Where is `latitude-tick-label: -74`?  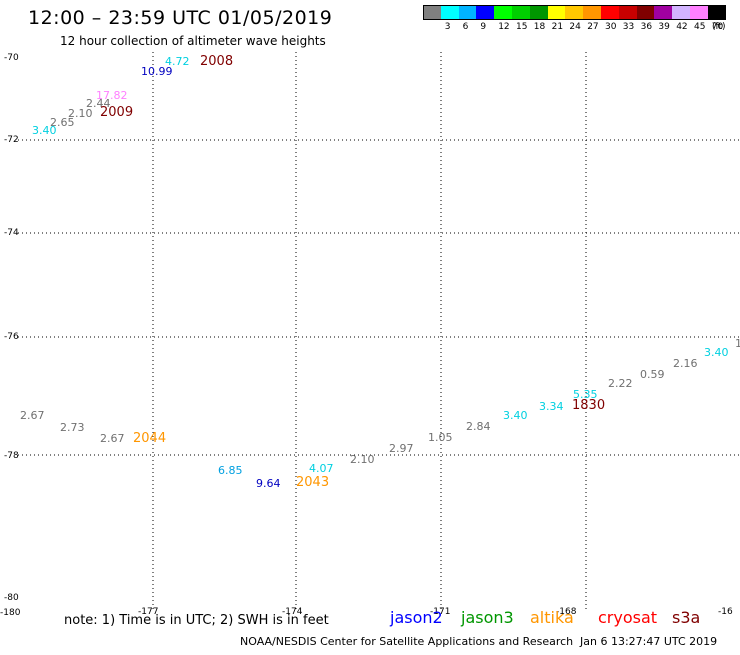
latitude-tick-label: -74 is located at coordinates (11, 233).